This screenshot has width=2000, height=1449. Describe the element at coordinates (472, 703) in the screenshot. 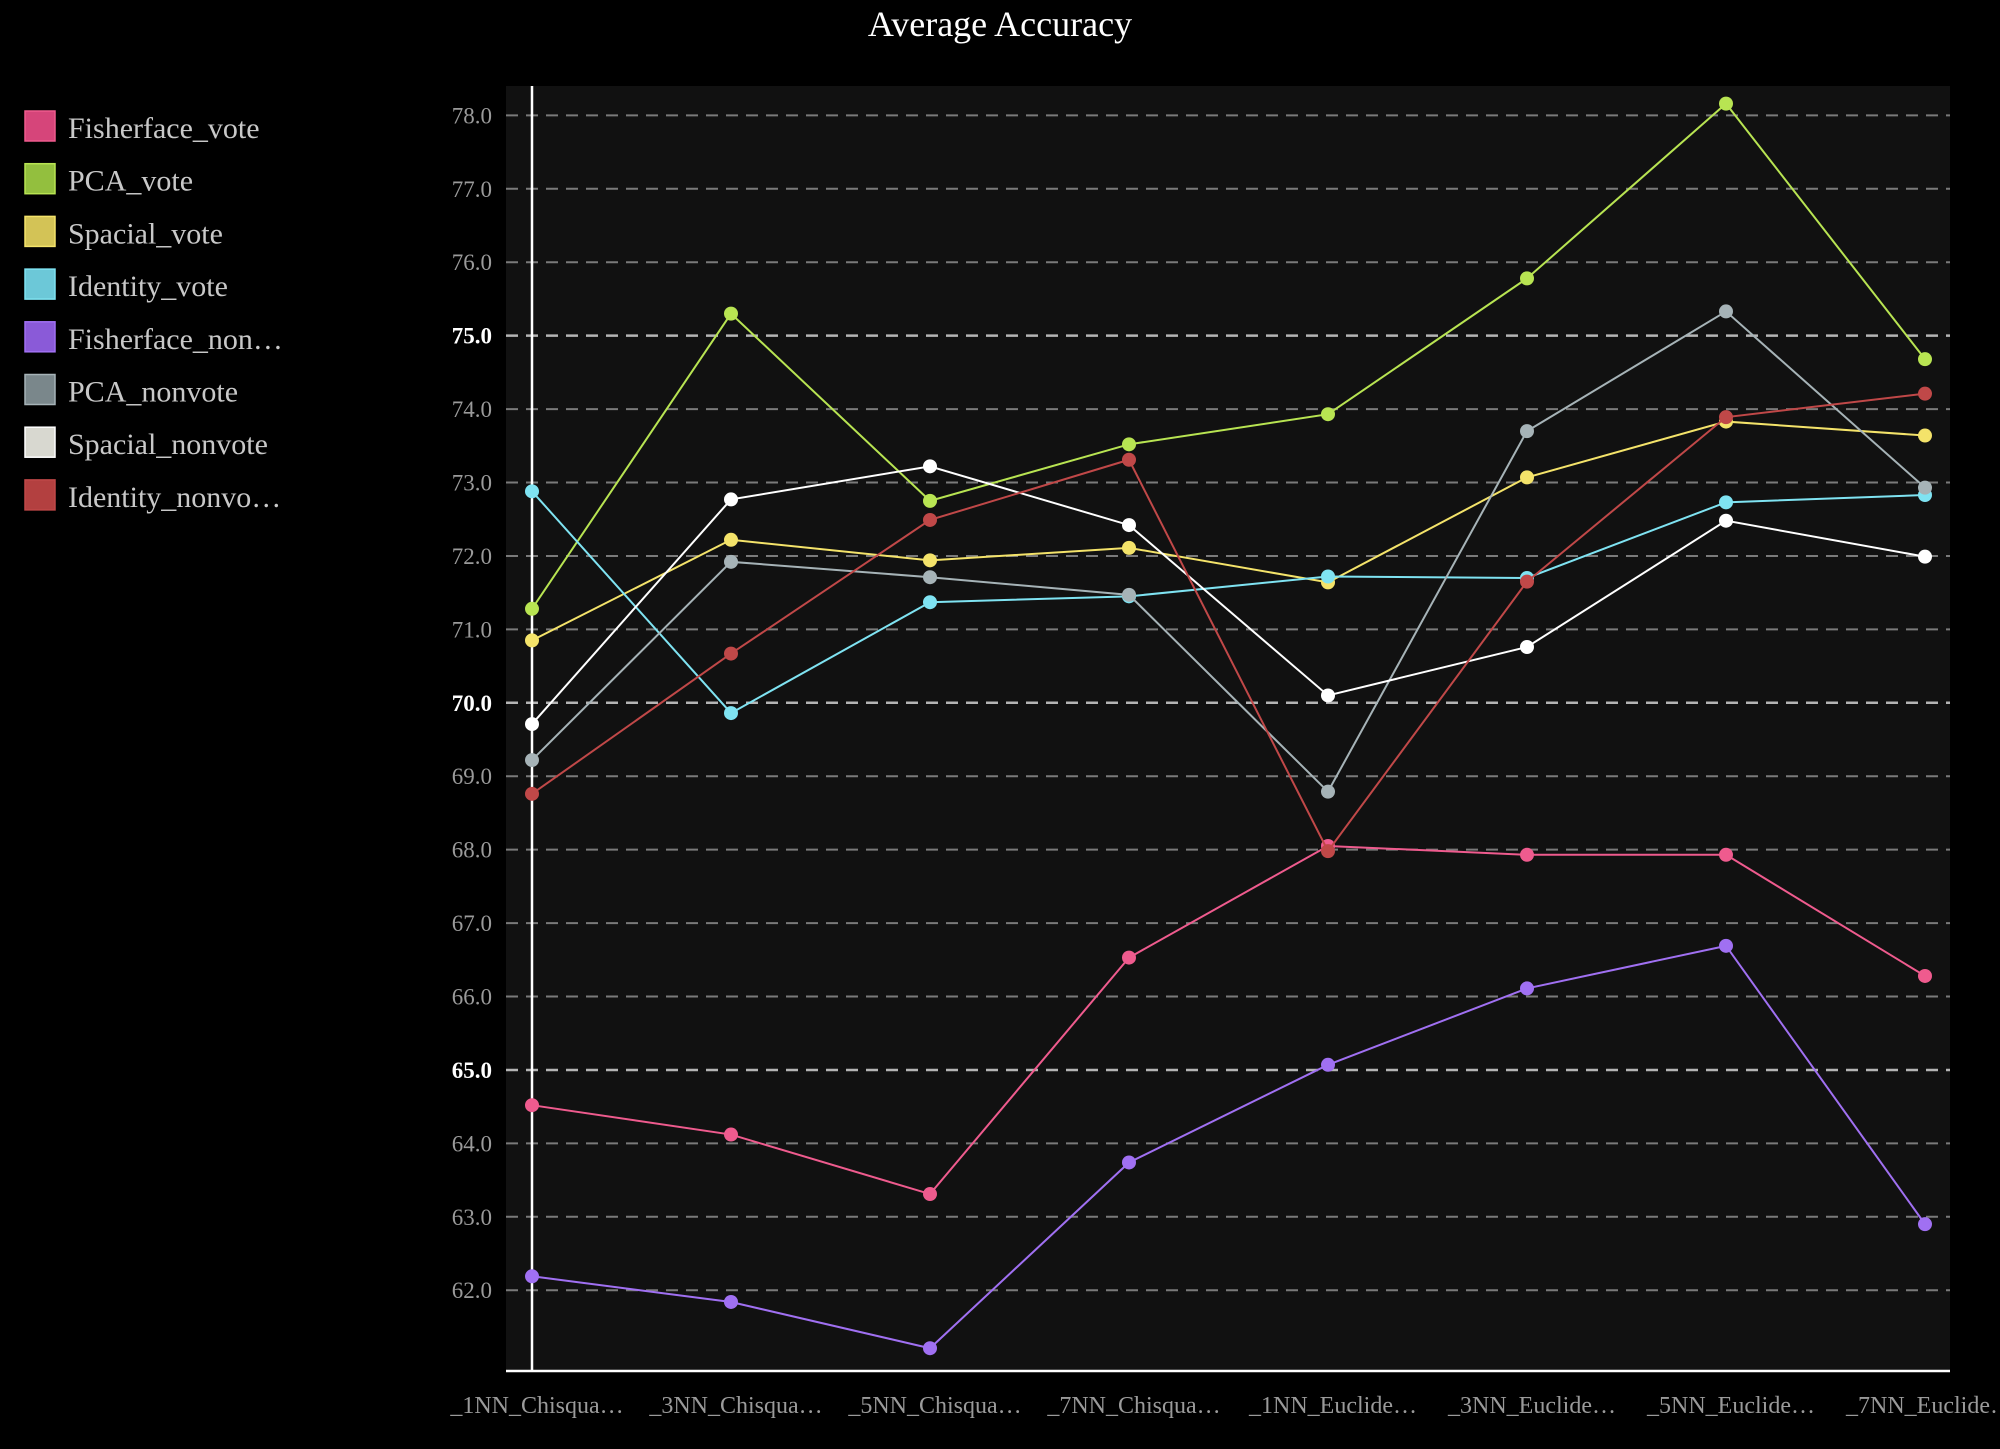

I see `y-tick-label: 70.0` at that location.